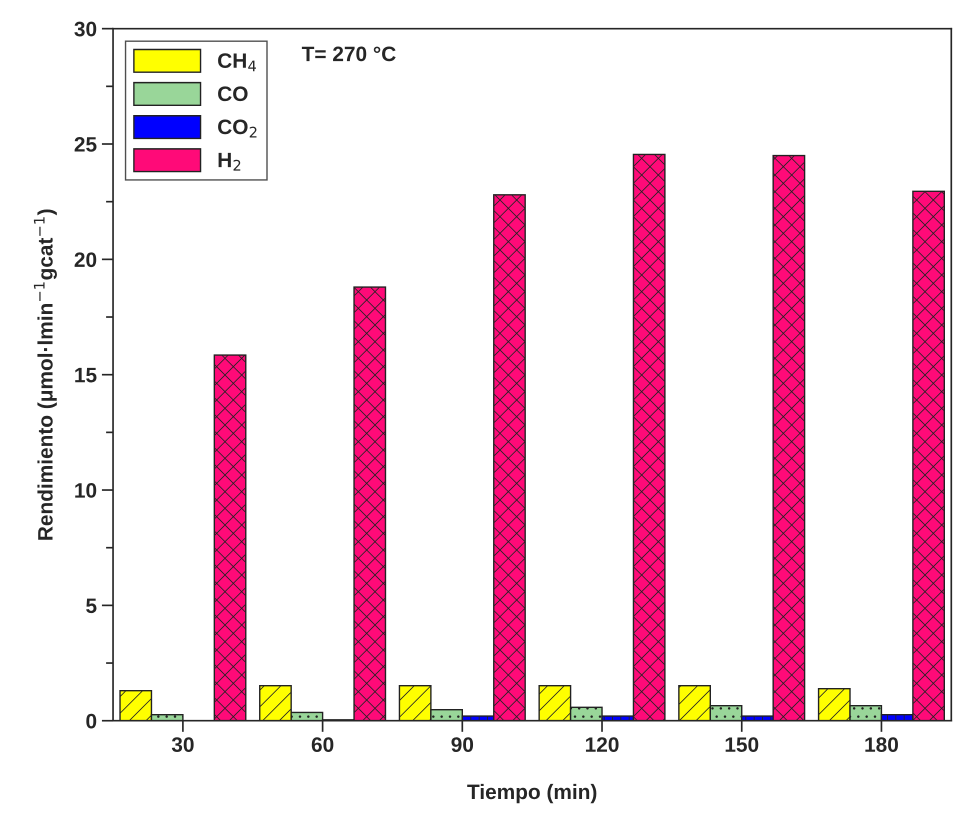  Describe the element at coordinates (531, 794) in the screenshot. I see `x-axis-title: Tiempo (min)` at that location.